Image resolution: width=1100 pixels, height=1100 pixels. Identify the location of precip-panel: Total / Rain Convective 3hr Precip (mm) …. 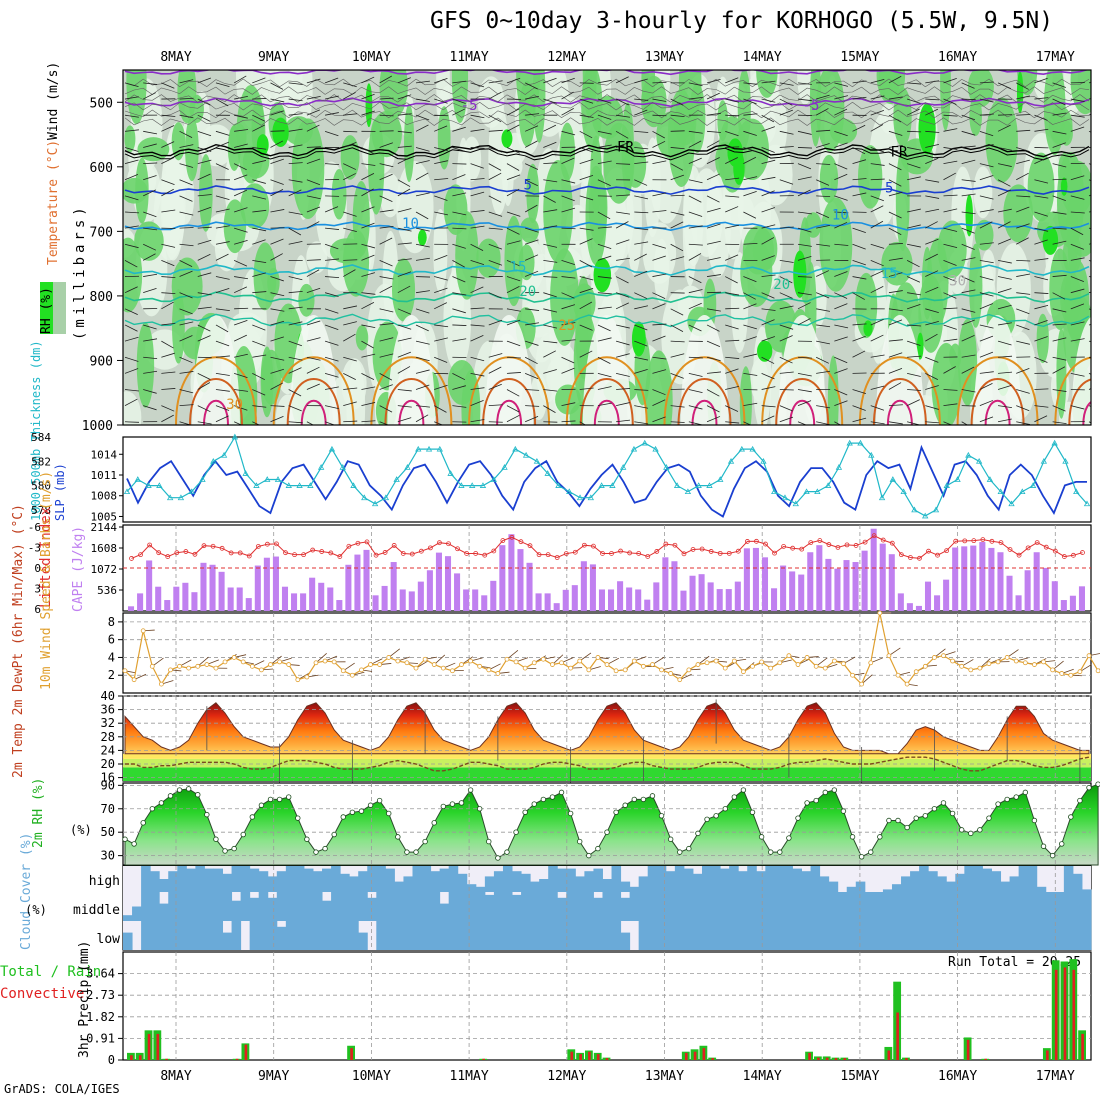
(546, 1004).